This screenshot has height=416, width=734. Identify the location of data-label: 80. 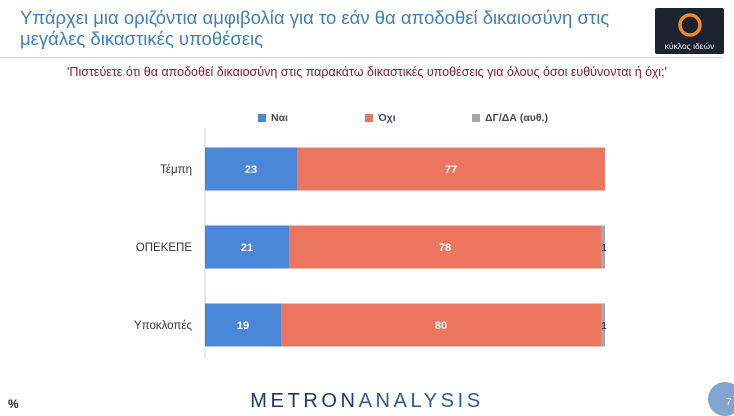
(441, 326).